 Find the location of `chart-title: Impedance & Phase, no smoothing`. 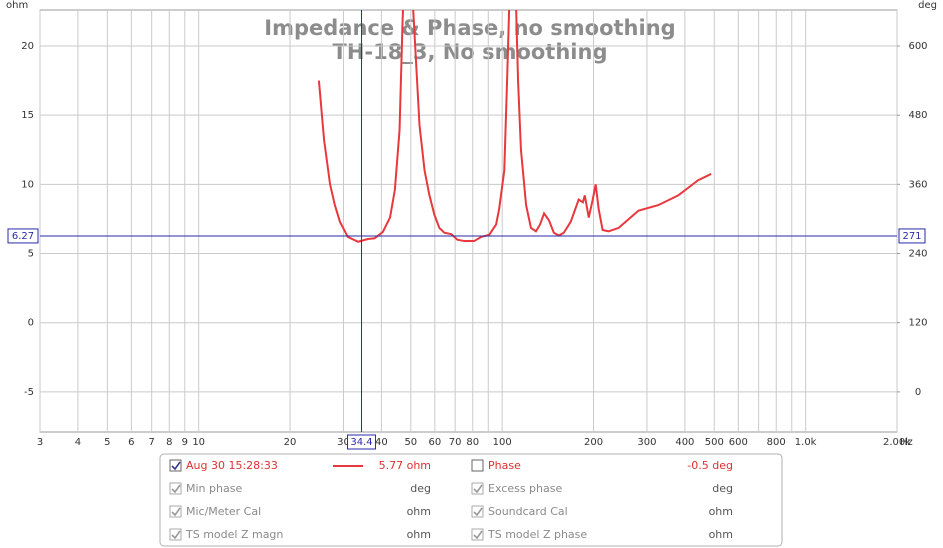

chart-title: Impedance & Phase, no smoothing is located at coordinates (469, 28).